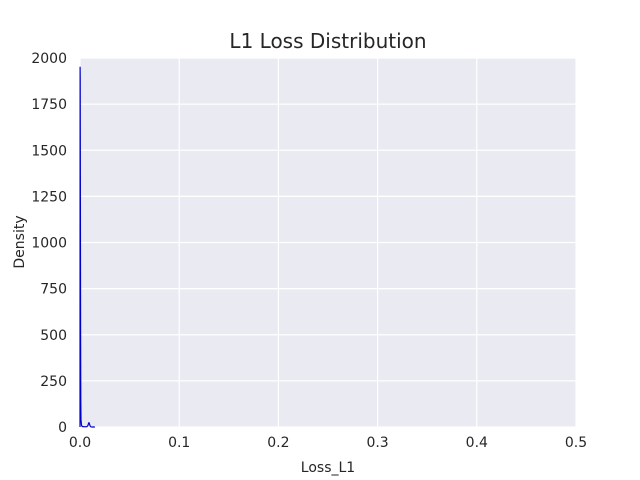 The height and width of the screenshot is (480, 640). I want to click on y-tick-label: 1500, so click(49, 151).